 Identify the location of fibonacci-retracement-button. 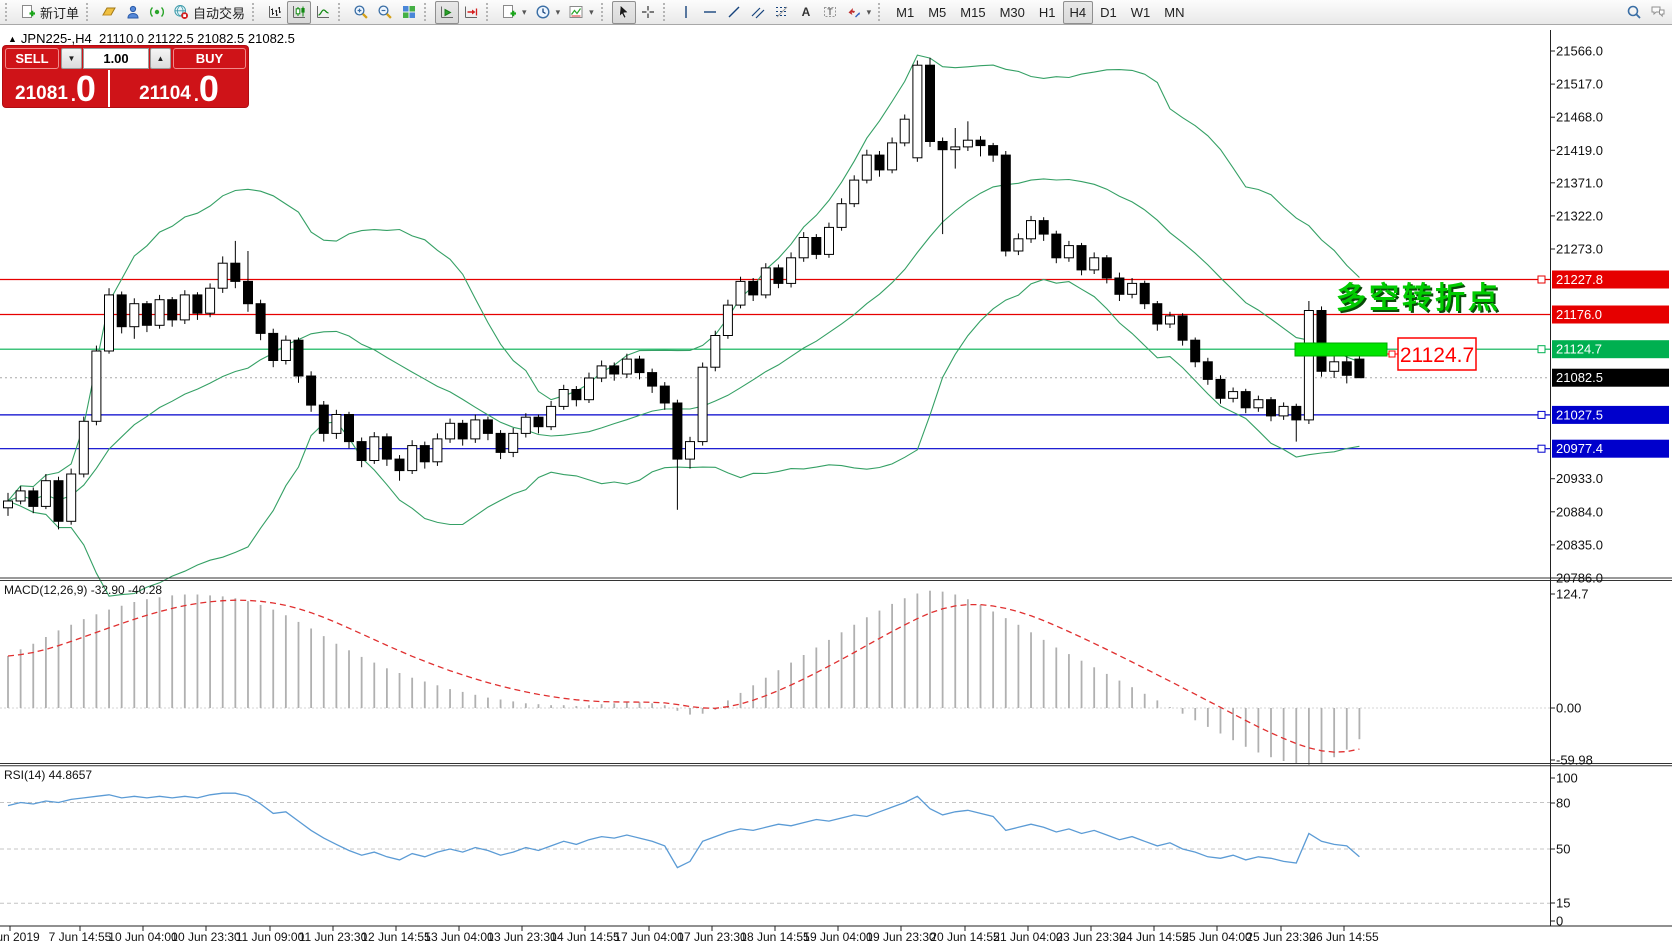
(782, 12).